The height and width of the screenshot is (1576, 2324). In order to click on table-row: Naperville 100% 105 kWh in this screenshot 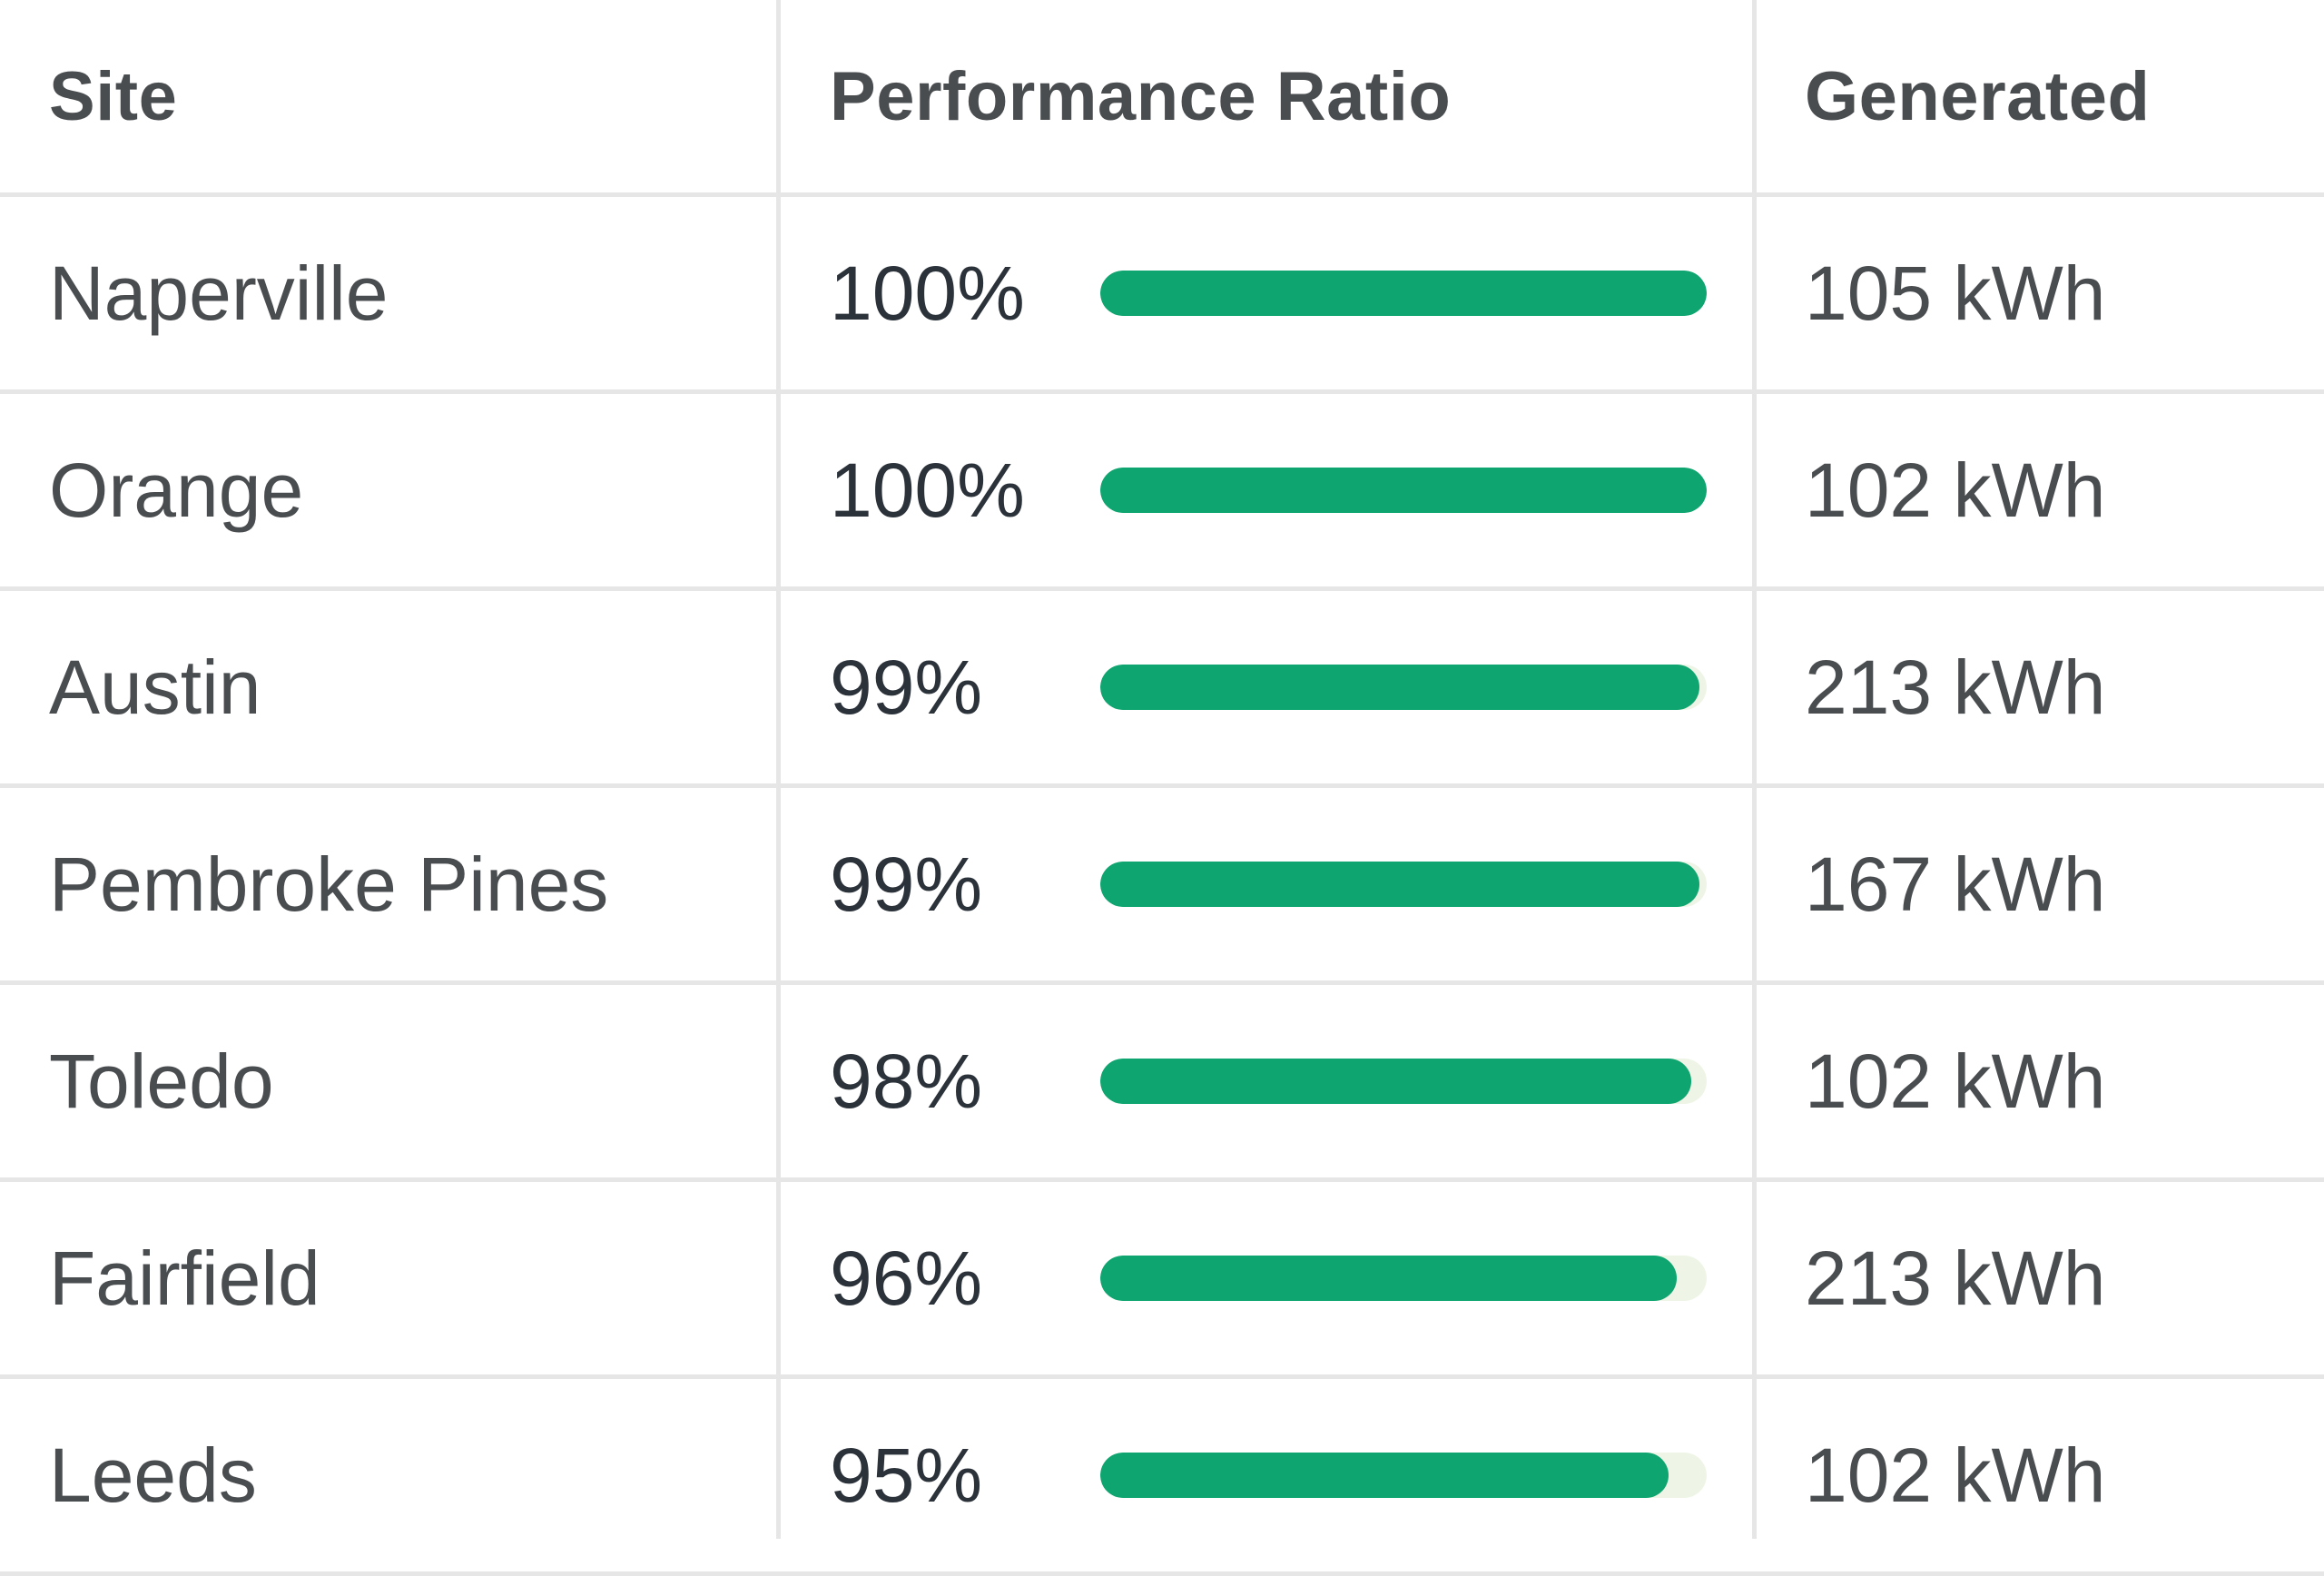, I will do `click(1162, 295)`.